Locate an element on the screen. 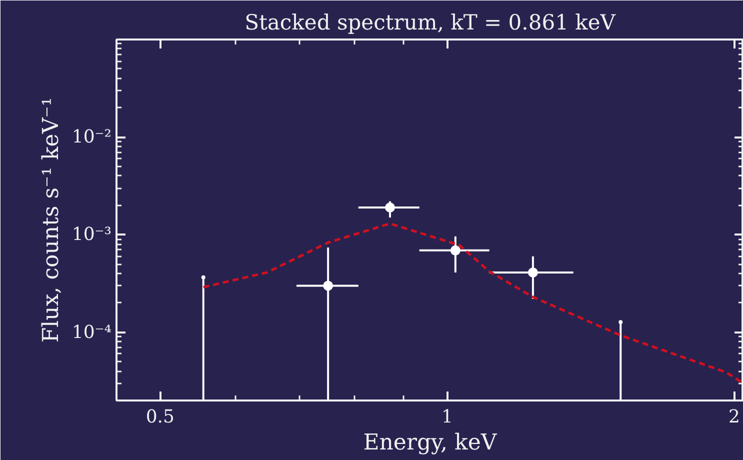 The image size is (743, 460). x-tick-label: 1 is located at coordinates (447, 417).